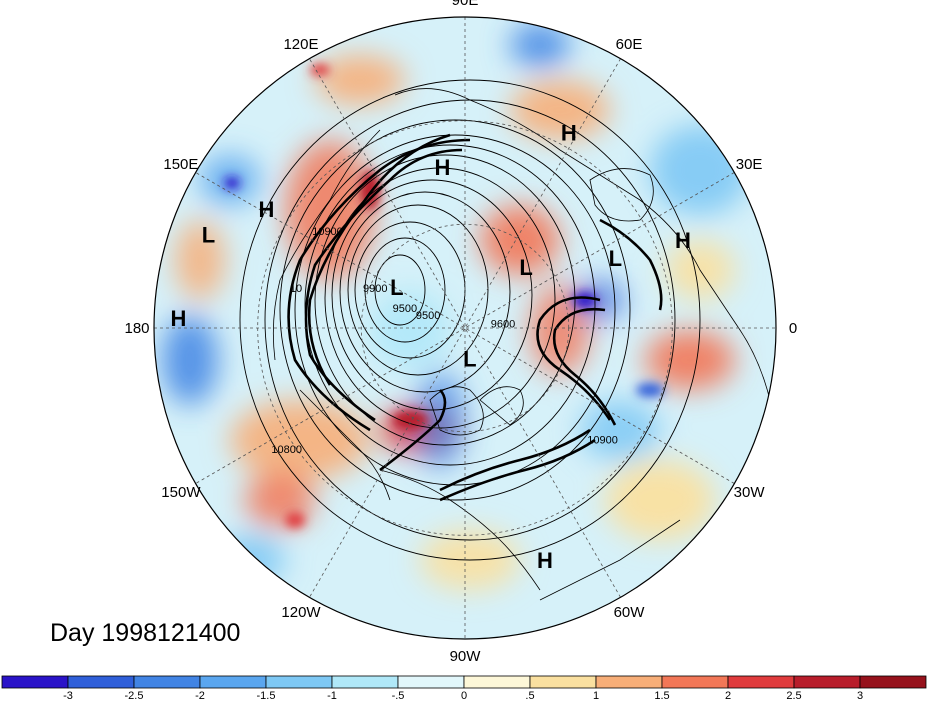 This screenshot has height=702, width=928. What do you see at coordinates (630, 612) in the screenshot?
I see `longitude-label: 60W` at bounding box center [630, 612].